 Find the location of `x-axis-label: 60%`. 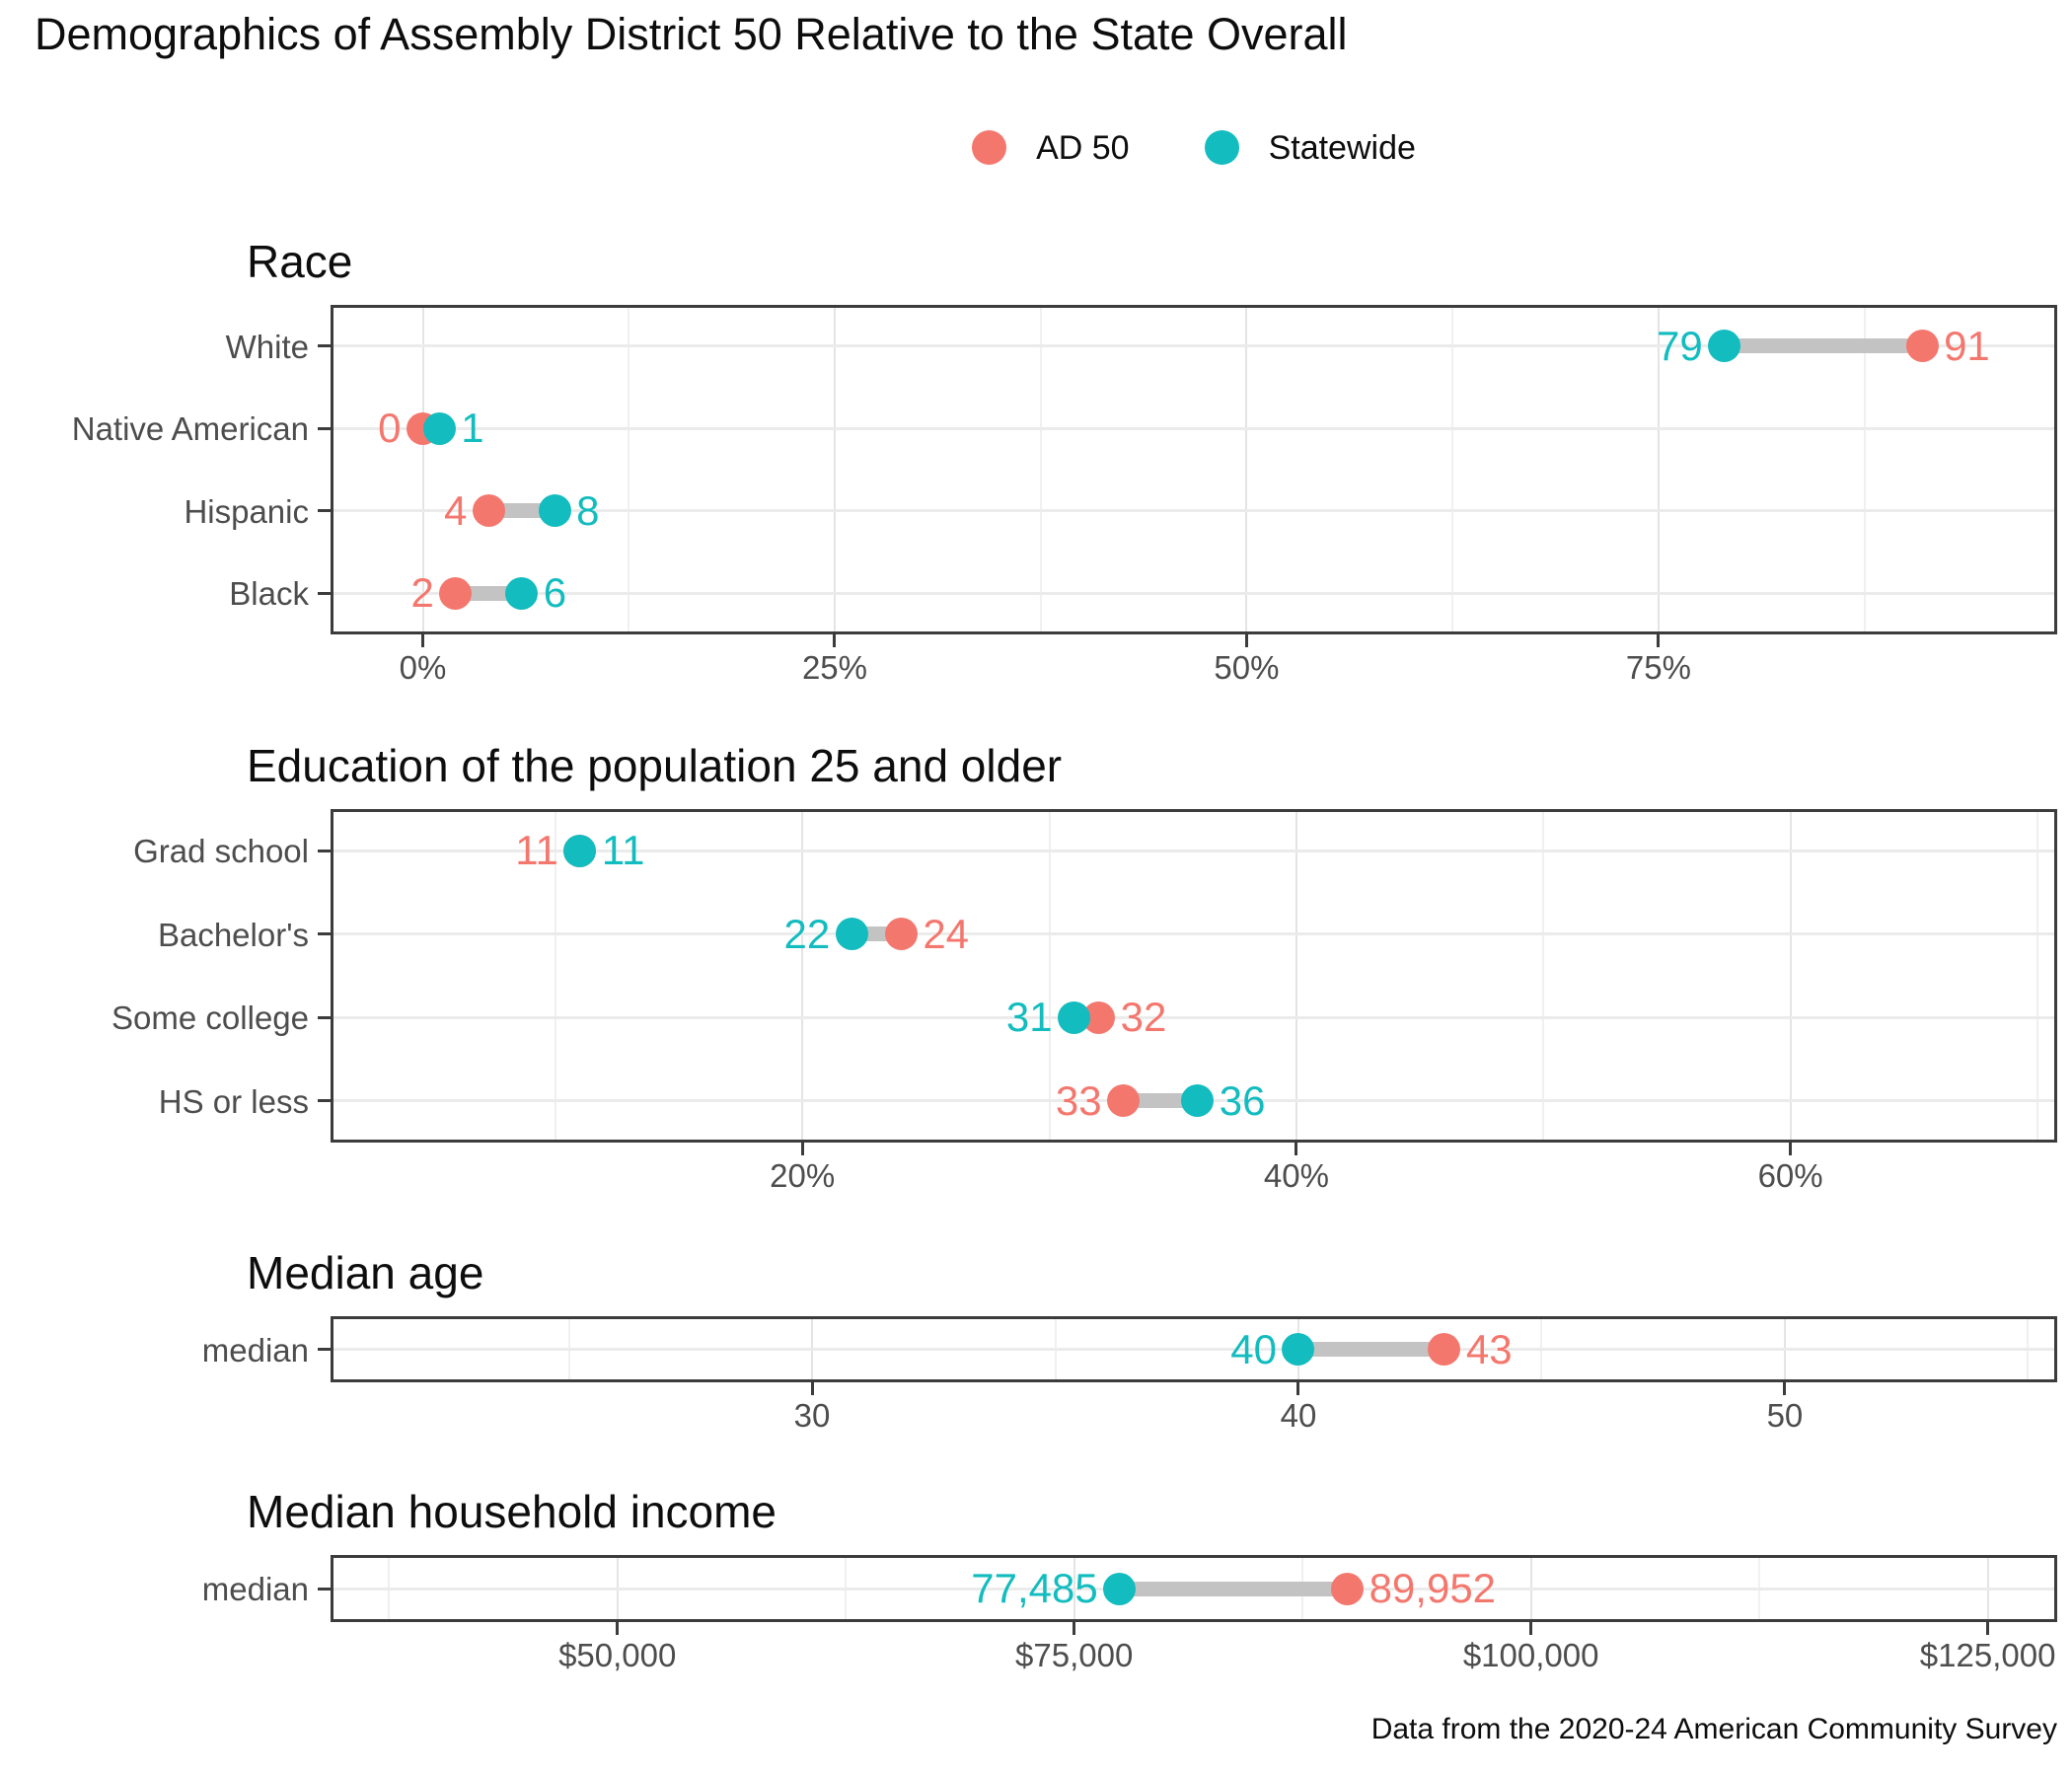

x-axis-label: 60% is located at coordinates (1790, 1175).